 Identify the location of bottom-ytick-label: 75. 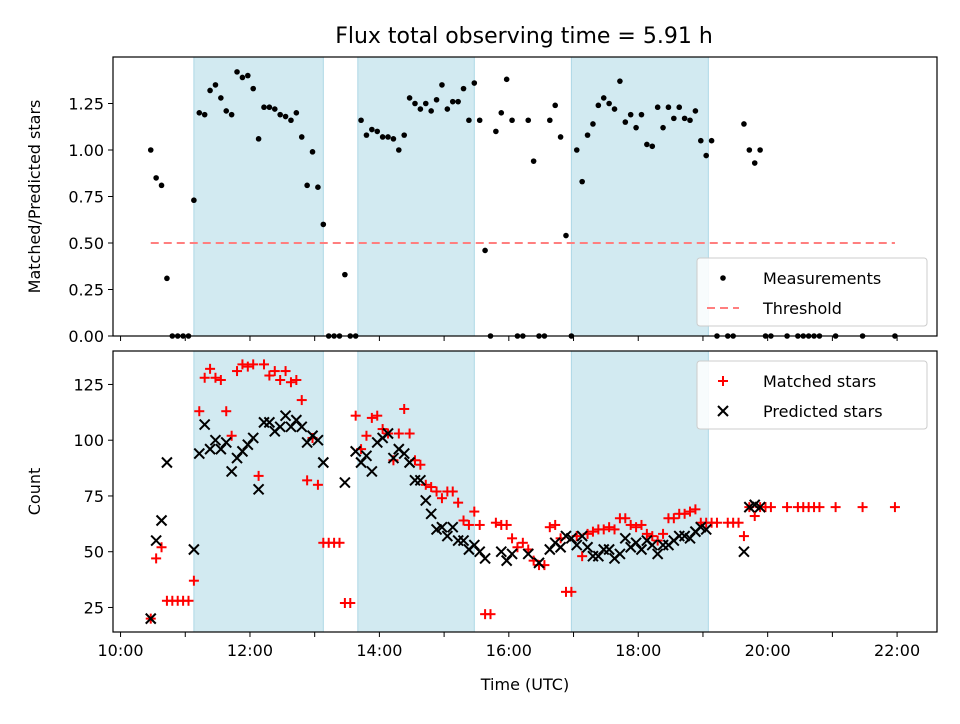
(94, 496).